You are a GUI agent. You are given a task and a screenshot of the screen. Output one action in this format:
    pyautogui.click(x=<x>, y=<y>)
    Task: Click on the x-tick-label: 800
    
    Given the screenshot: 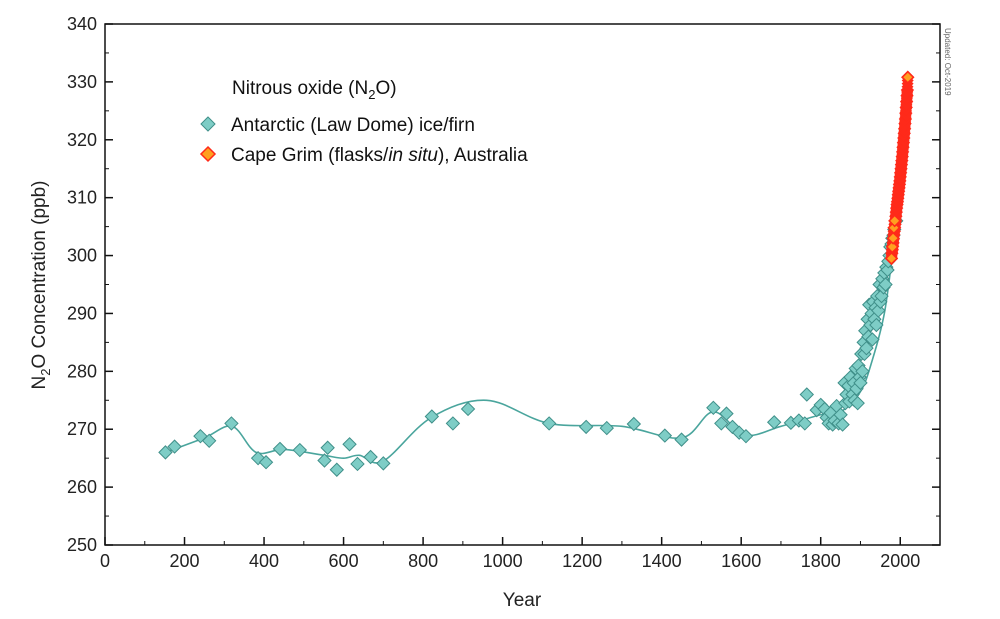 What is the action you would take?
    pyautogui.click(x=423, y=561)
    